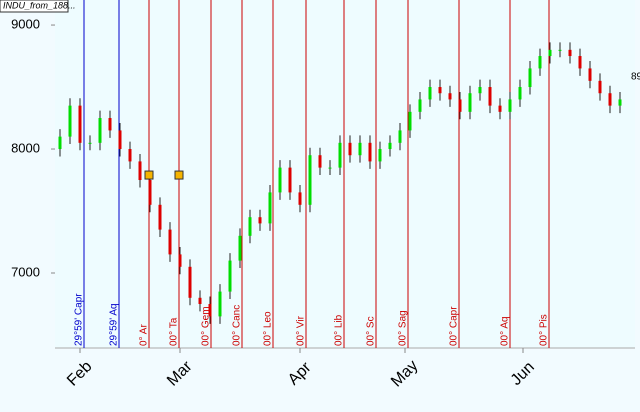 This screenshot has width=640, height=412. What do you see at coordinates (454, 326) in the screenshot?
I see `vertical-line-label: 00° Capr` at bounding box center [454, 326].